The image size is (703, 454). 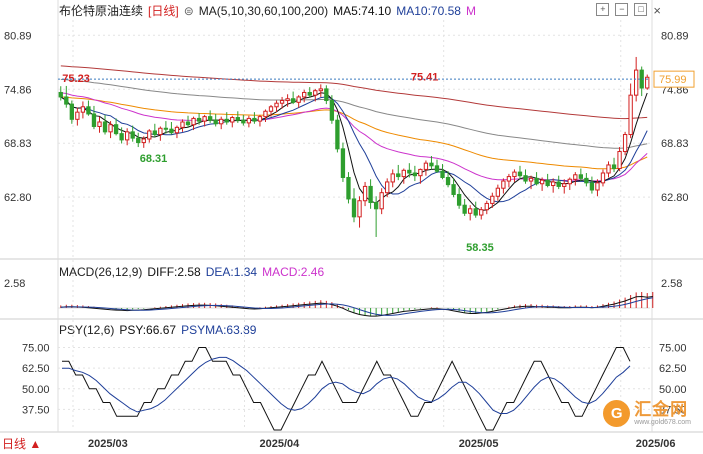 I want to click on collapse-icon: □, so click(x=641, y=9).